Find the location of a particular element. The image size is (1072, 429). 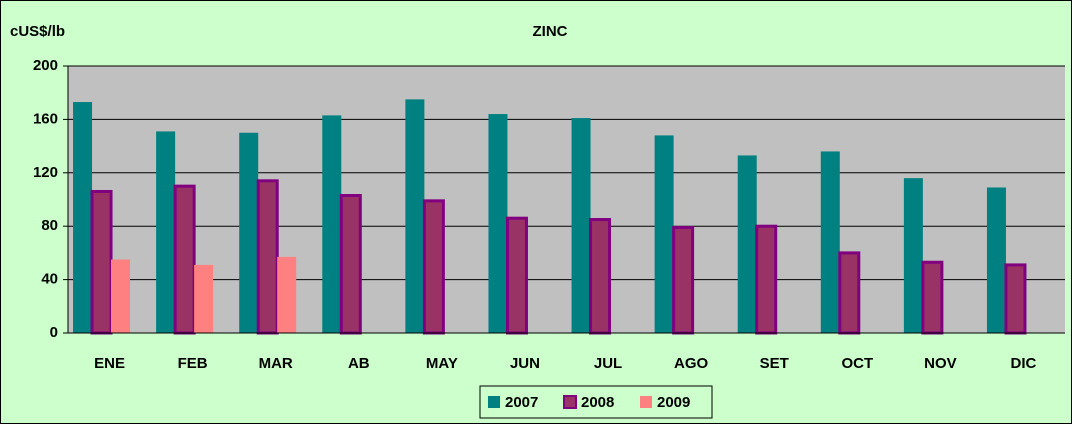

x-tick-label: ENE is located at coordinates (109, 363).